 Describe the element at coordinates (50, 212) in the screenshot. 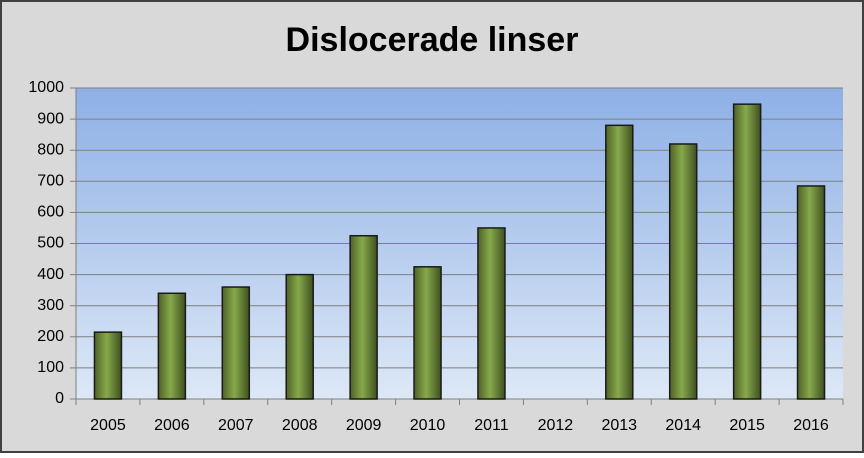

I see `y-tick-label: 600` at that location.